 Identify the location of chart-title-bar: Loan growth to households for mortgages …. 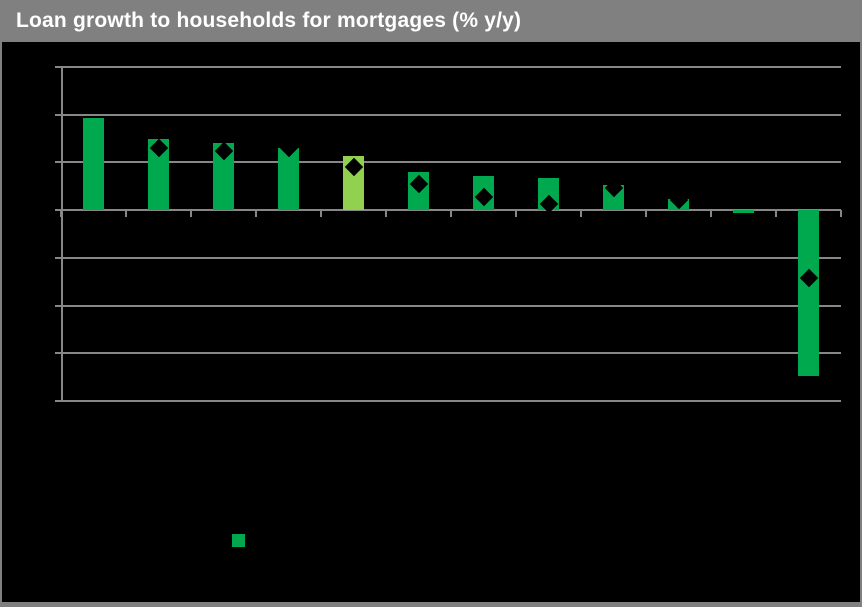
(431, 21).